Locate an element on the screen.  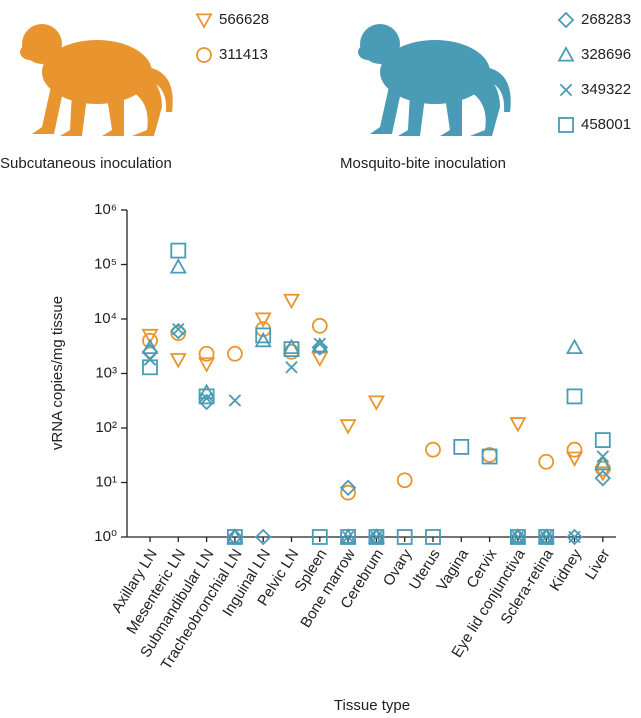
y-tick-label: 10⁶ is located at coordinates (105, 209).